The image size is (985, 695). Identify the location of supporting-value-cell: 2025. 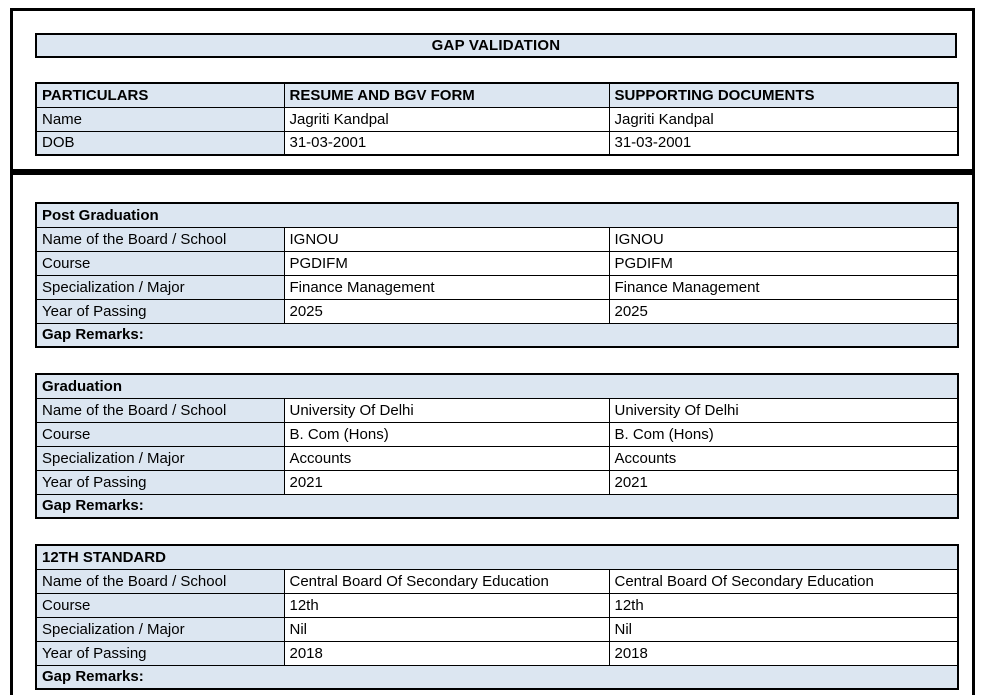
(783, 311).